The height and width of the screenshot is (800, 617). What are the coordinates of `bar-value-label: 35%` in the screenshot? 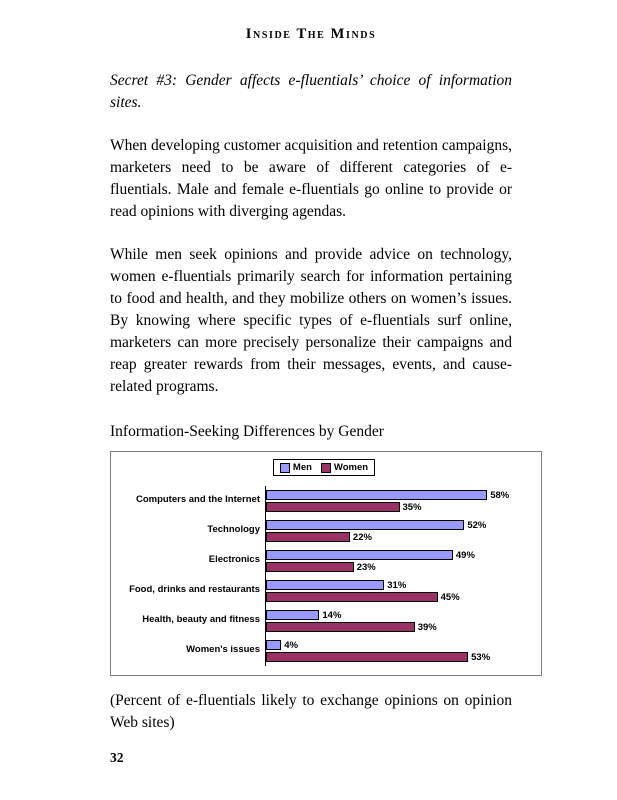 It's located at (412, 507).